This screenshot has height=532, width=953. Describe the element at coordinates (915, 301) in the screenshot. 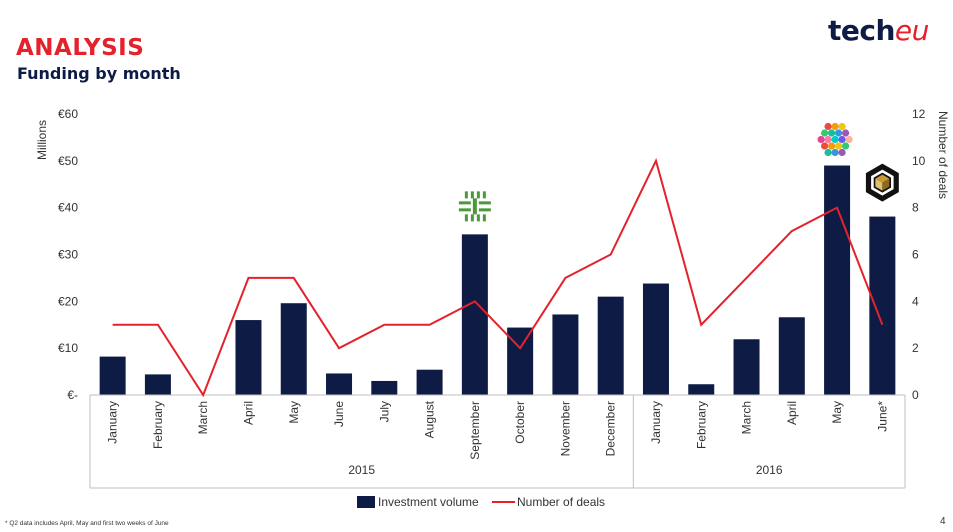

I see `right-tick-label: 4` at that location.